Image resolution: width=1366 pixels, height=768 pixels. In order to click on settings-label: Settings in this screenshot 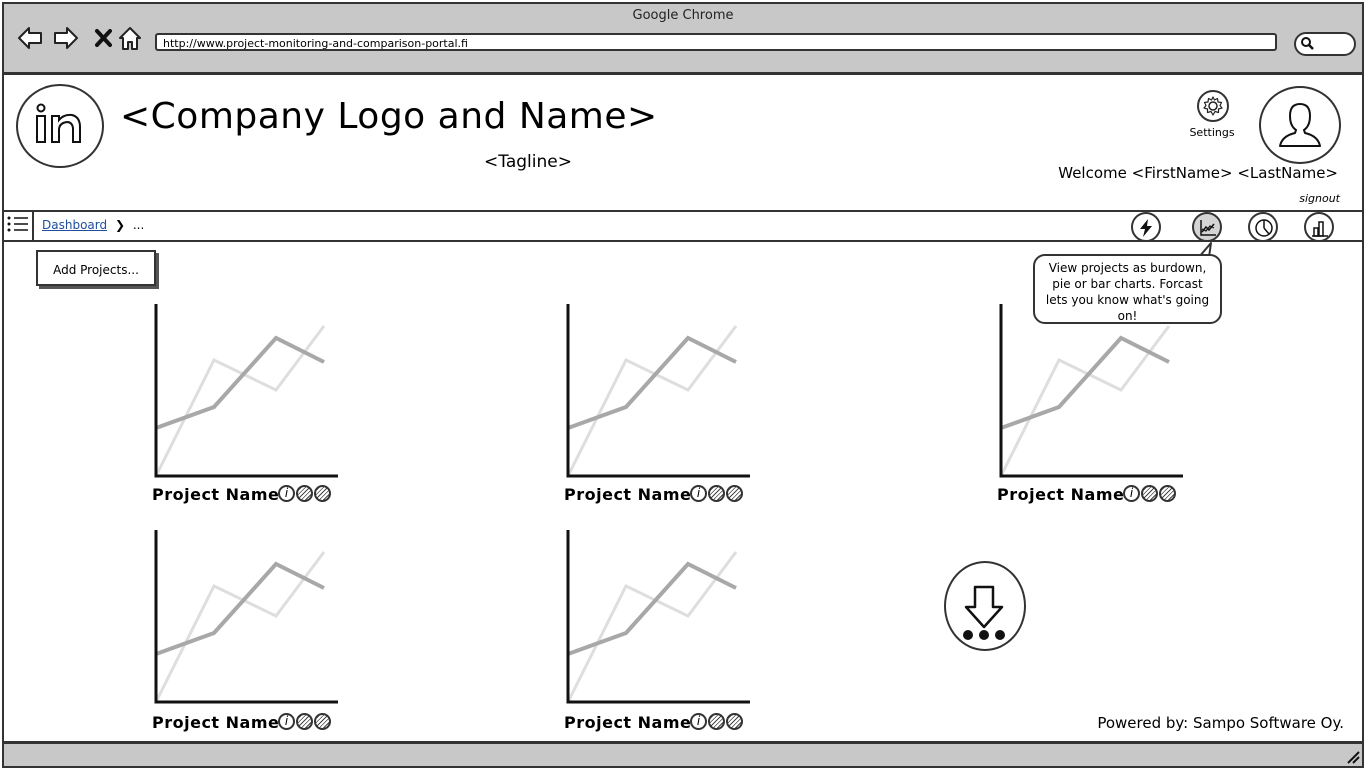, I will do `click(1212, 132)`.